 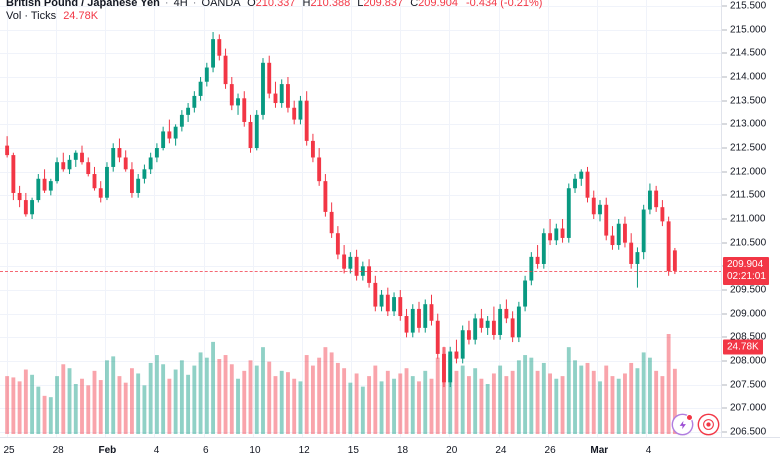 I want to click on lightning-bolt-icon, so click(x=682, y=424).